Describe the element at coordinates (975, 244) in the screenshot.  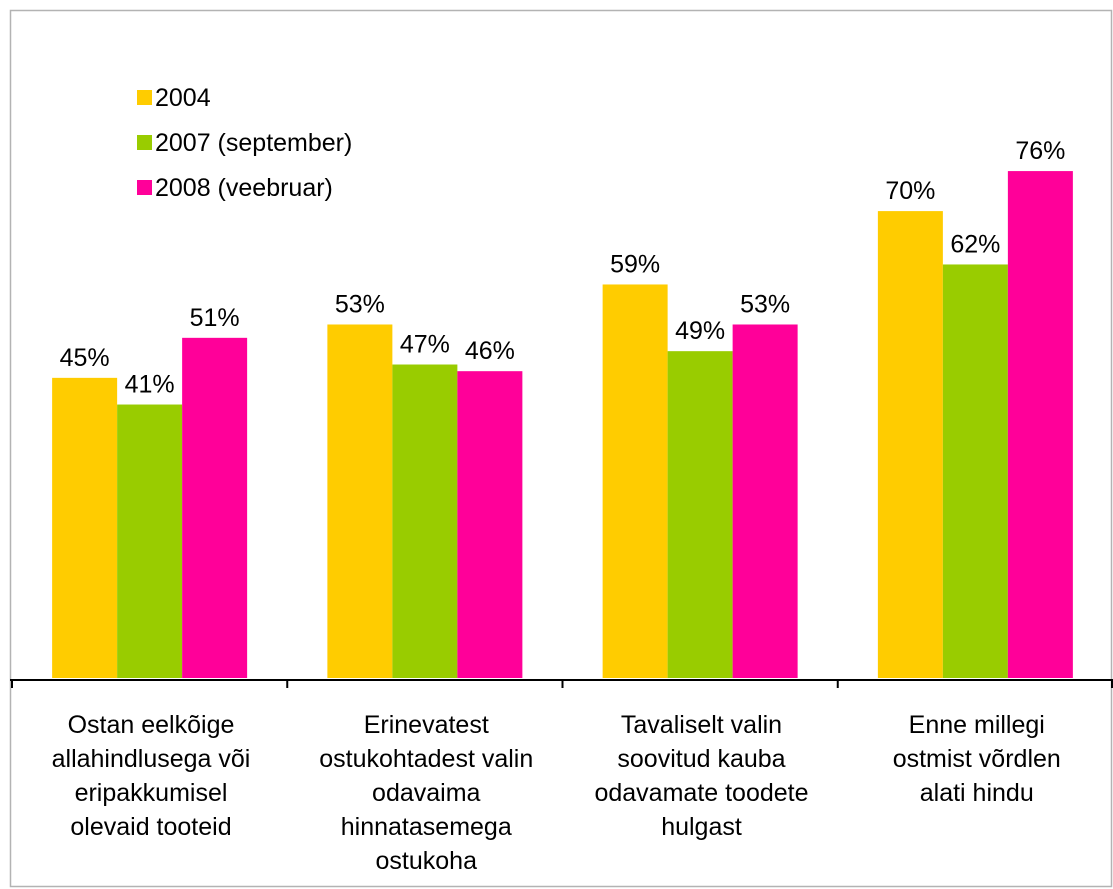
I see `value-label: 62%` at that location.